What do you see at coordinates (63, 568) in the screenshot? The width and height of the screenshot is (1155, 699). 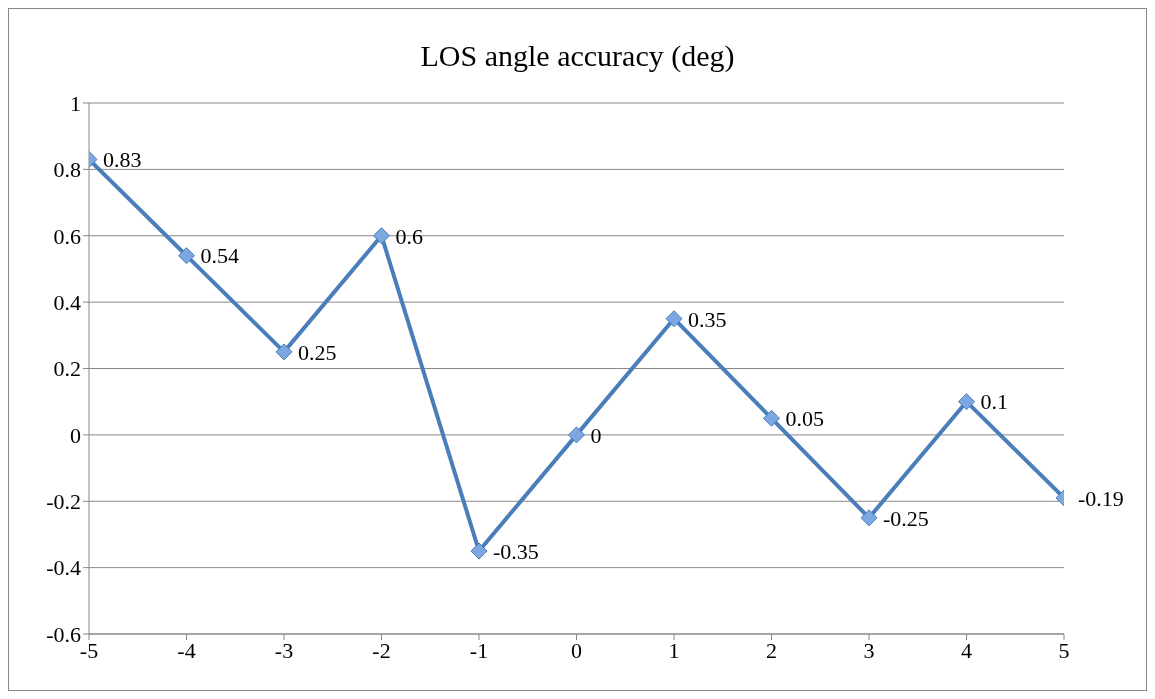 I see `y-tick-label: -0.4` at bounding box center [63, 568].